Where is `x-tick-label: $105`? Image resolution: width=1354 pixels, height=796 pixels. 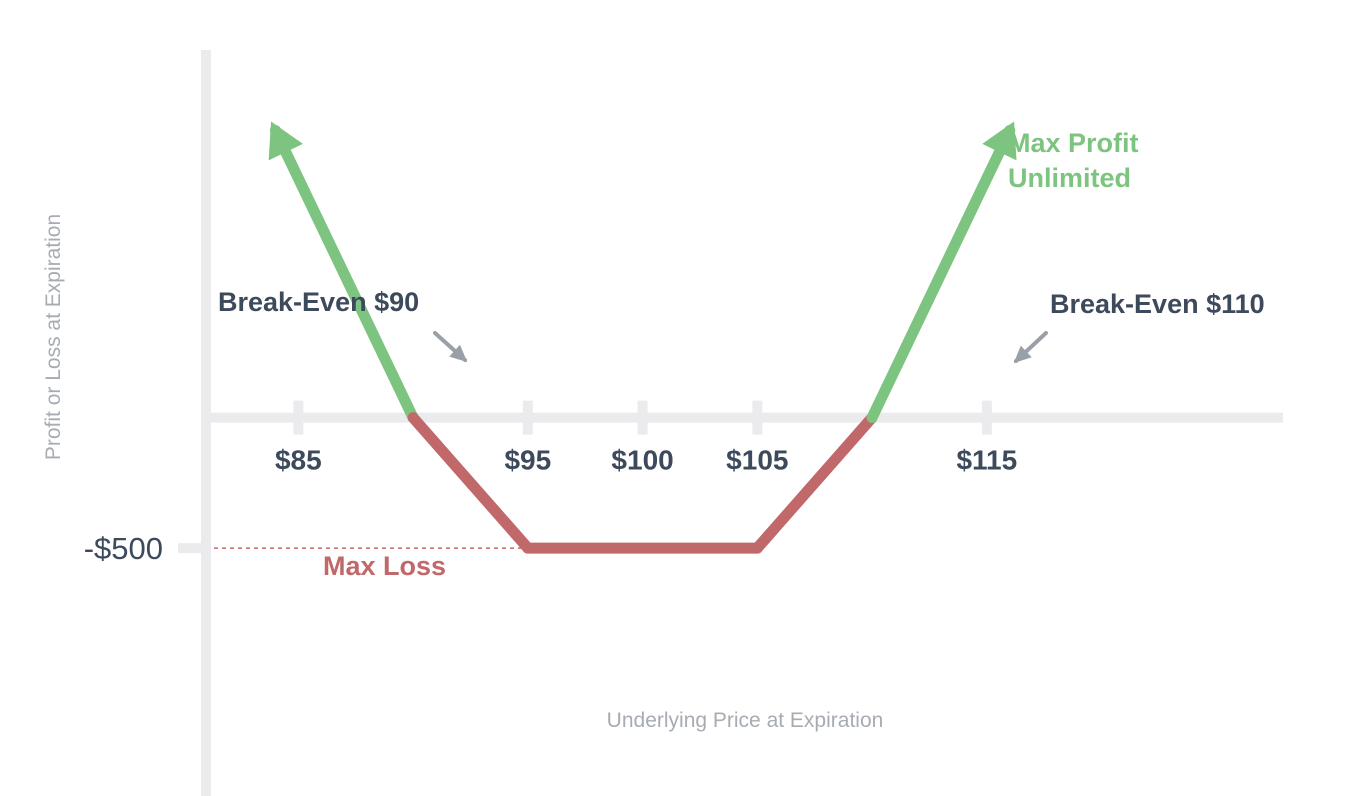 x-tick-label: $105 is located at coordinates (757, 460).